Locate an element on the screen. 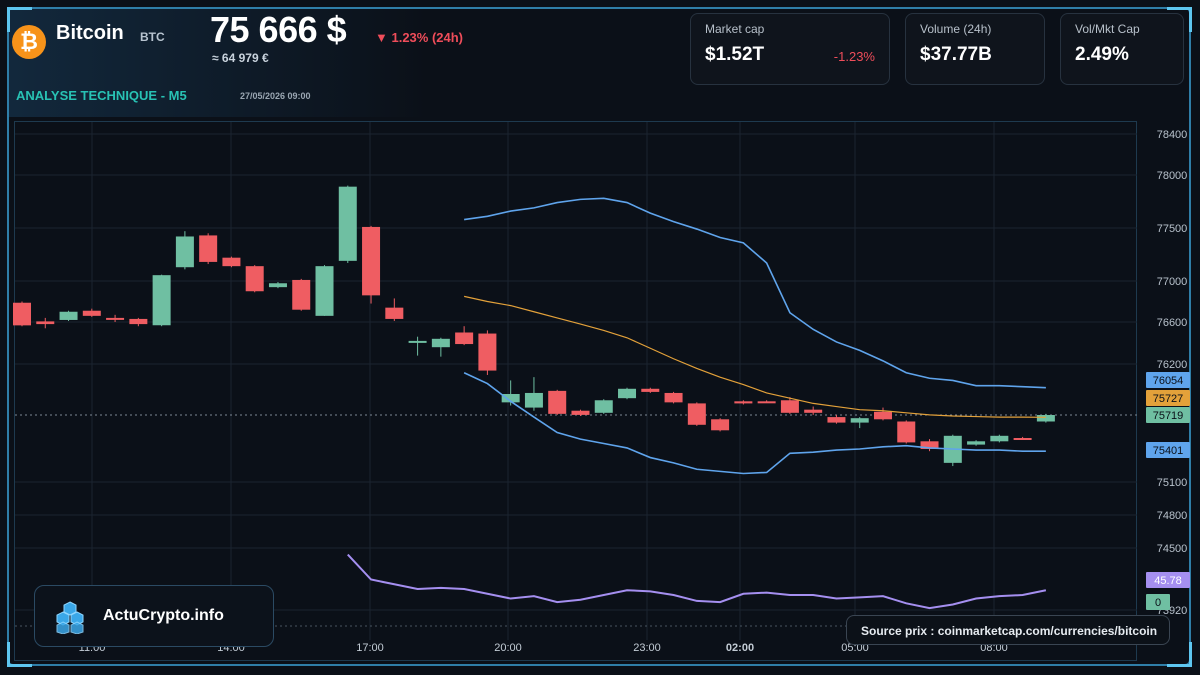 This screenshot has width=1200, height=675. brand-name: ActuCrypto.info is located at coordinates (163, 615).